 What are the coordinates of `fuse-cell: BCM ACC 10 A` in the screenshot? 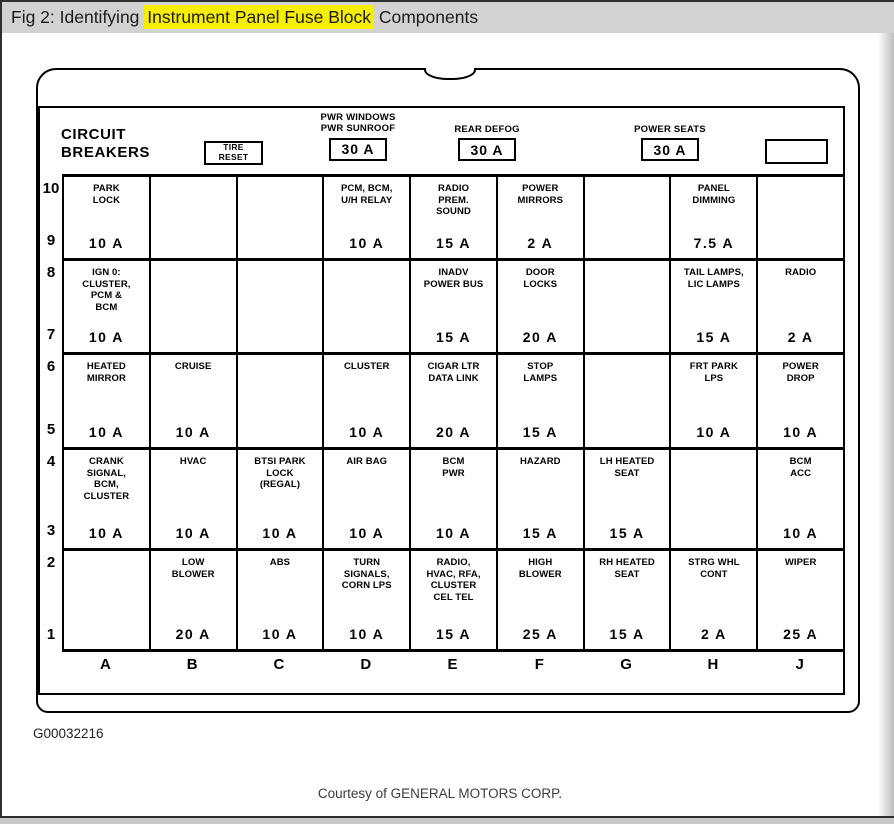 It's located at (800, 499).